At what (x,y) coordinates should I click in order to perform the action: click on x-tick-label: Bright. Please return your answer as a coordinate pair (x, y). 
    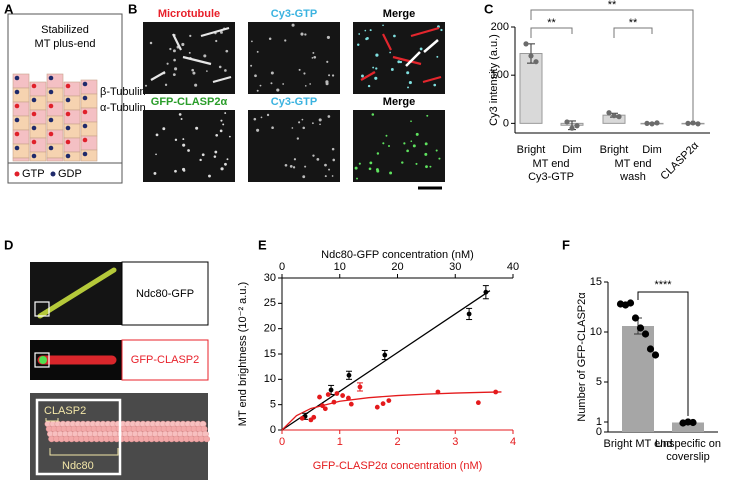
    Looking at the image, I should click on (614, 150).